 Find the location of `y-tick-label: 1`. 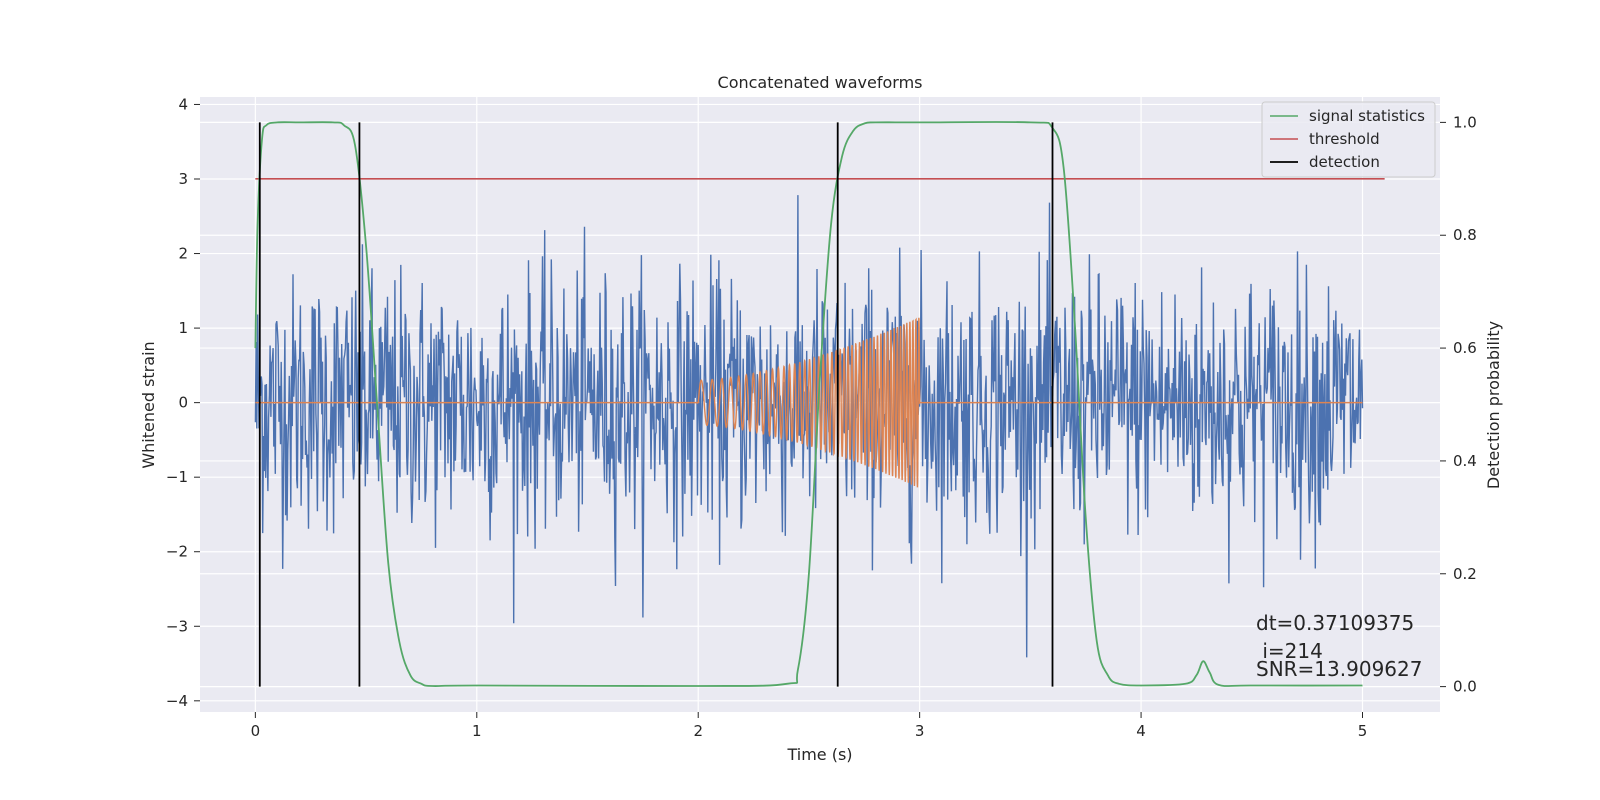

y-tick-label: 1 is located at coordinates (183, 328).